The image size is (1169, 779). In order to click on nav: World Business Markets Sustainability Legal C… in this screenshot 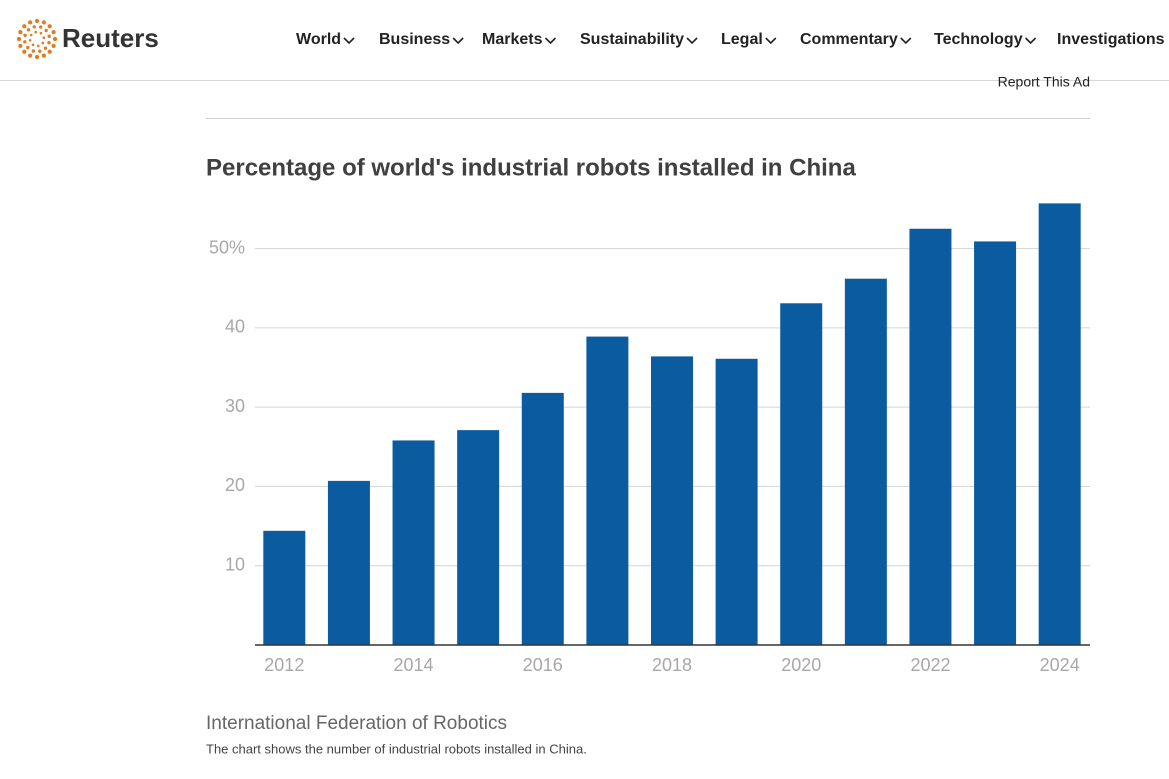, I will do `click(730, 39)`.